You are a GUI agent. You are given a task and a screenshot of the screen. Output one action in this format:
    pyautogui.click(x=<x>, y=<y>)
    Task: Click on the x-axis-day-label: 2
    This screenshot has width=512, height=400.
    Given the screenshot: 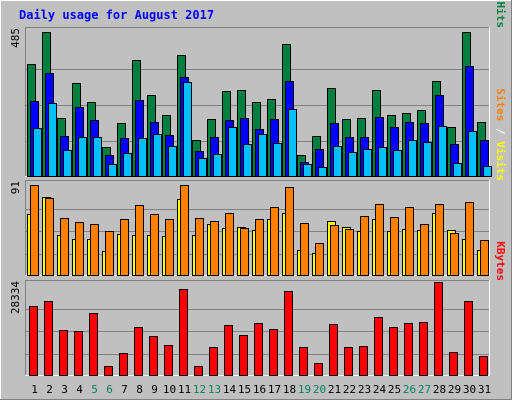 What is the action you would take?
    pyautogui.click(x=49, y=389)
    